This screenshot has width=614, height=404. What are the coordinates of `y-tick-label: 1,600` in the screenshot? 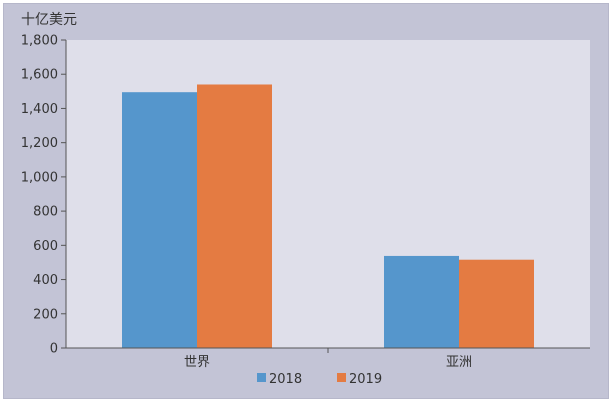 It's located at (39, 75).